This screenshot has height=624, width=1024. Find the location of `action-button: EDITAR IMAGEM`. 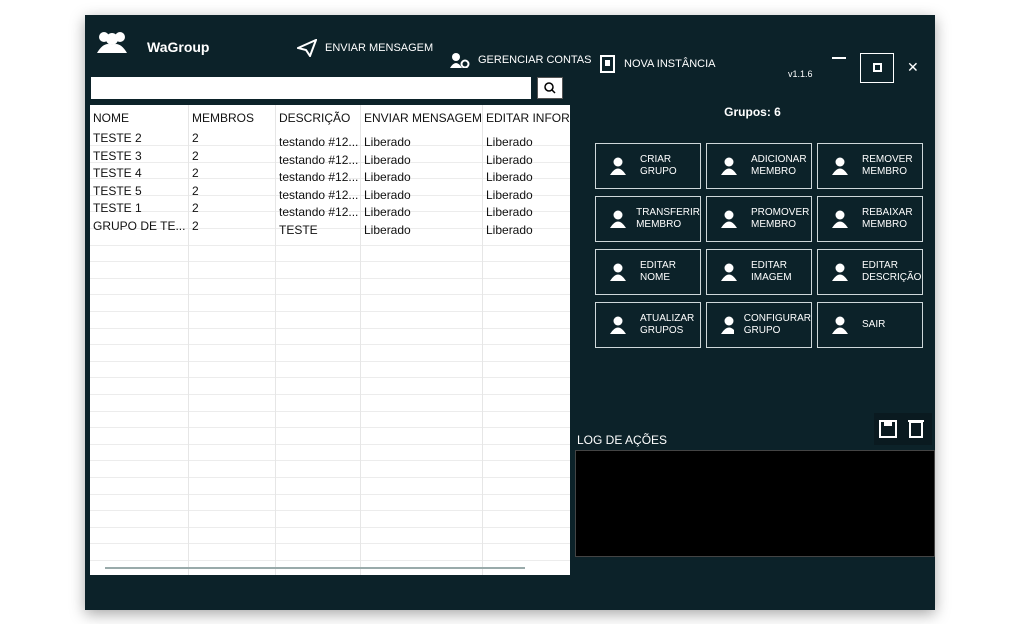

action-button: EDITAR IMAGEM is located at coordinates (759, 272).